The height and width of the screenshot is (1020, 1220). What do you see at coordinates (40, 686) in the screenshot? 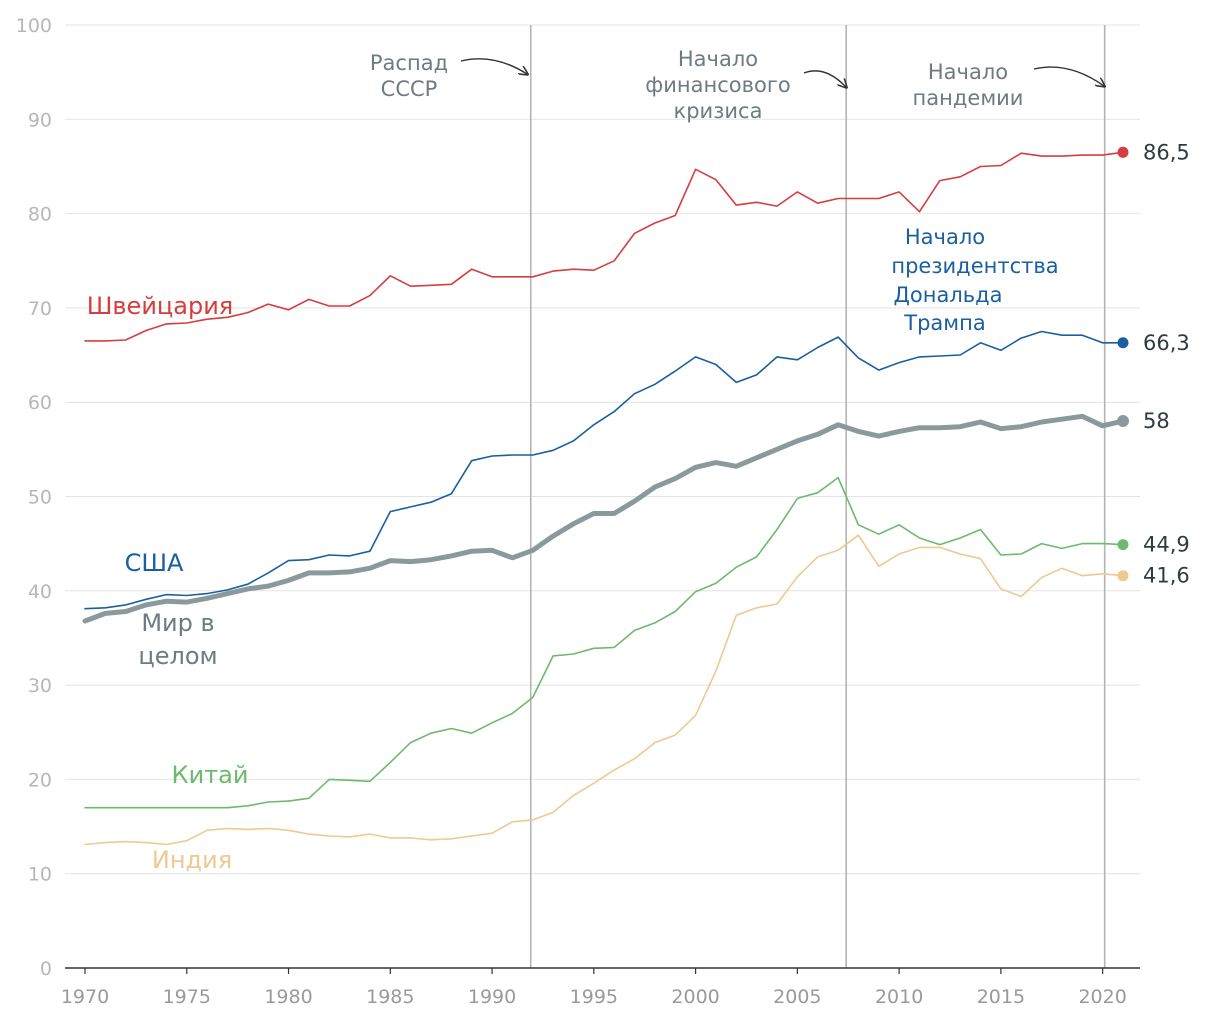
I see `y-tick-label: 30` at bounding box center [40, 686].